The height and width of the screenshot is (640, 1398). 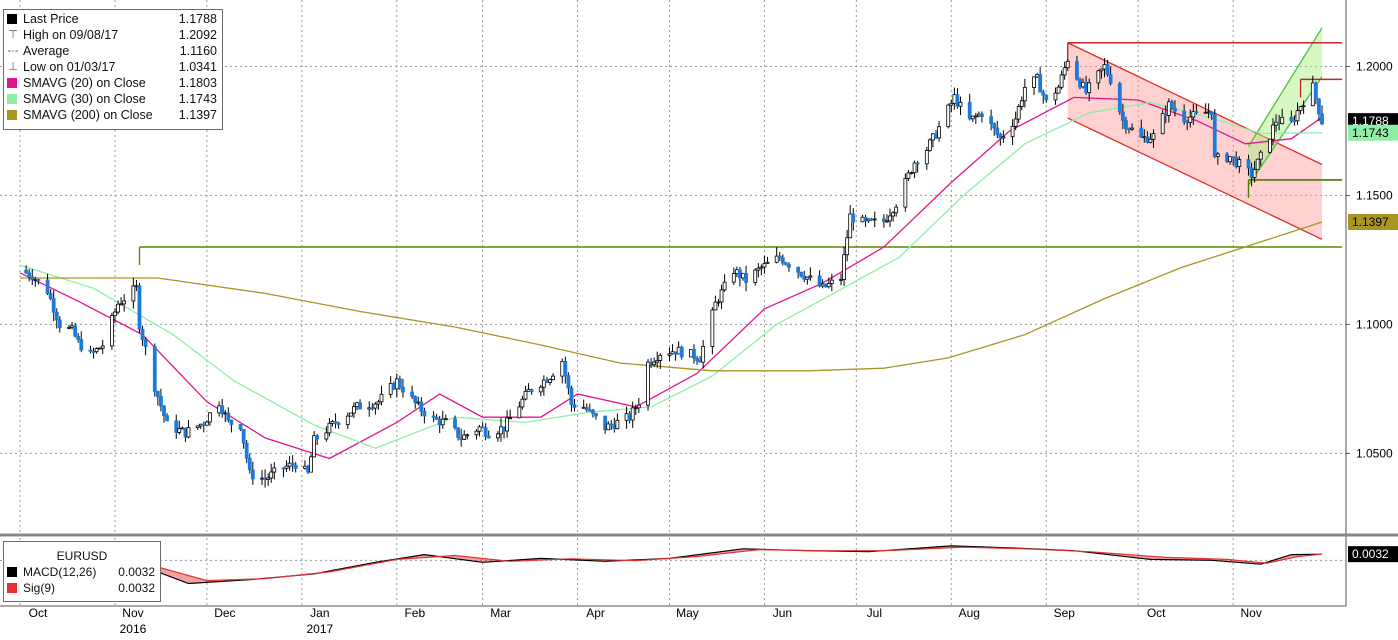 I want to click on trend-channel, so click(x=1194, y=141).